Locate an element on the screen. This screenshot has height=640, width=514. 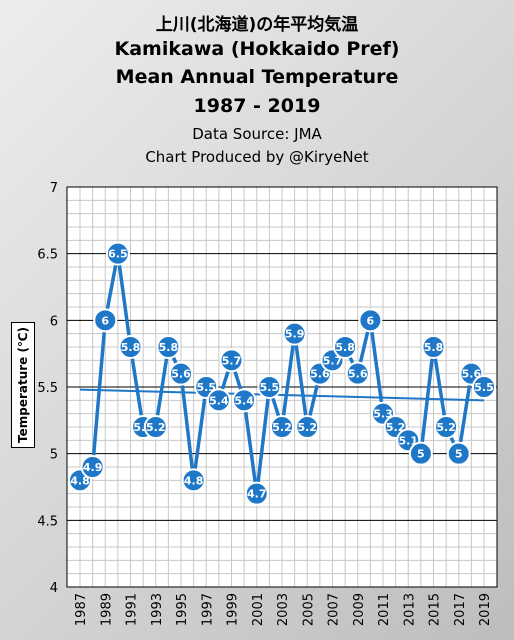
data-point-label: 5.9 is located at coordinates (295, 334).